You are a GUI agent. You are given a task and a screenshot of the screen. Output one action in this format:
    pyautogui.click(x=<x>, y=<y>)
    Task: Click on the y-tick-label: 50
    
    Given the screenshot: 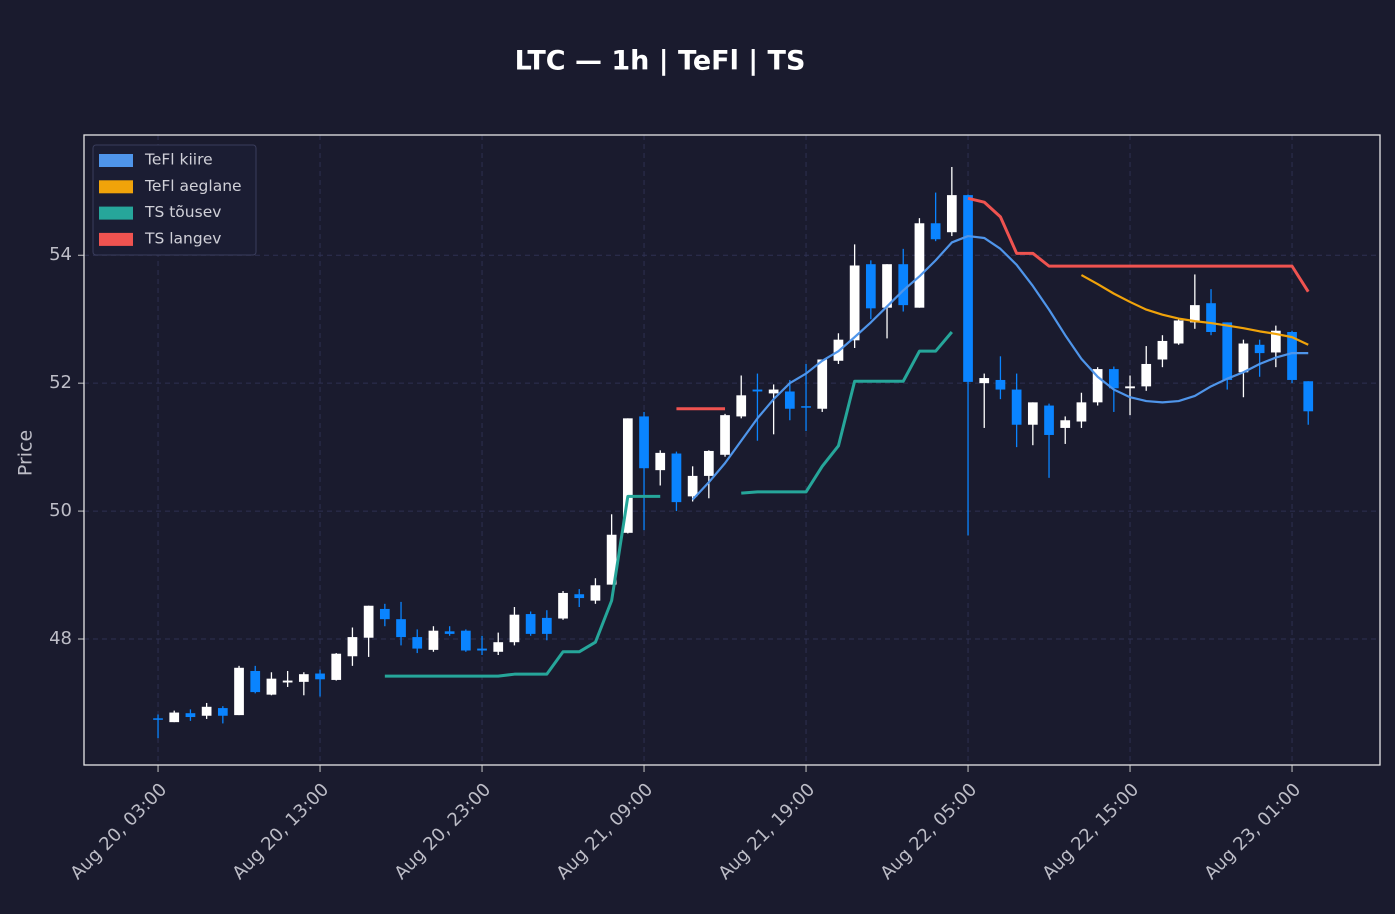 What is the action you would take?
    pyautogui.click(x=60, y=510)
    